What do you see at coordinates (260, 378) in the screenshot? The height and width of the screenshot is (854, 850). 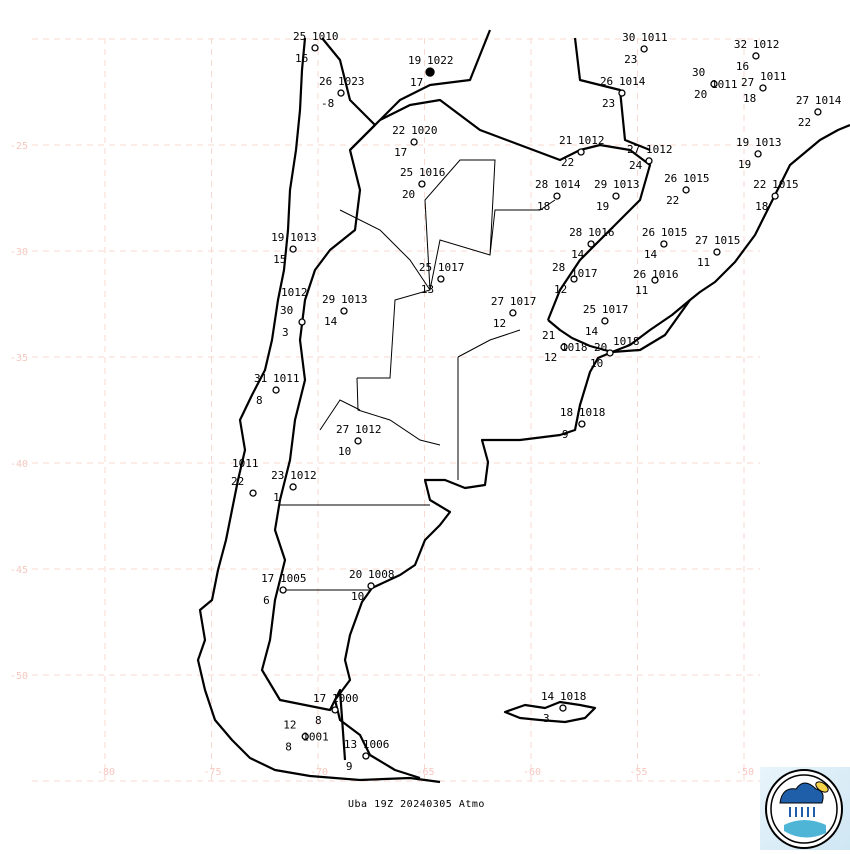 I see `station-temperature: 31` at bounding box center [260, 378].